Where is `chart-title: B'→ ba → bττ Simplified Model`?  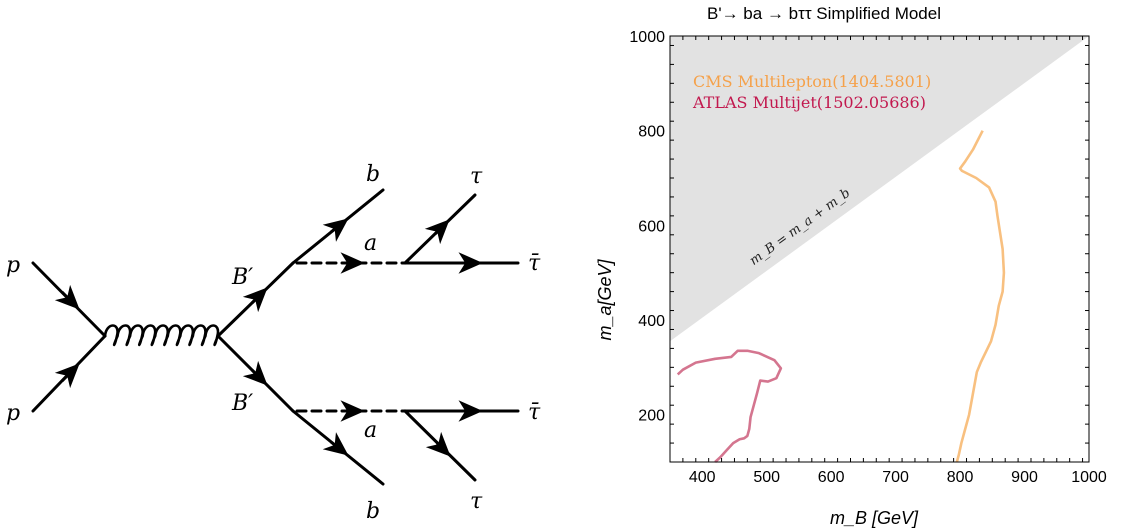 chart-title: B'→ ba → bττ Simplified Model is located at coordinates (824, 13).